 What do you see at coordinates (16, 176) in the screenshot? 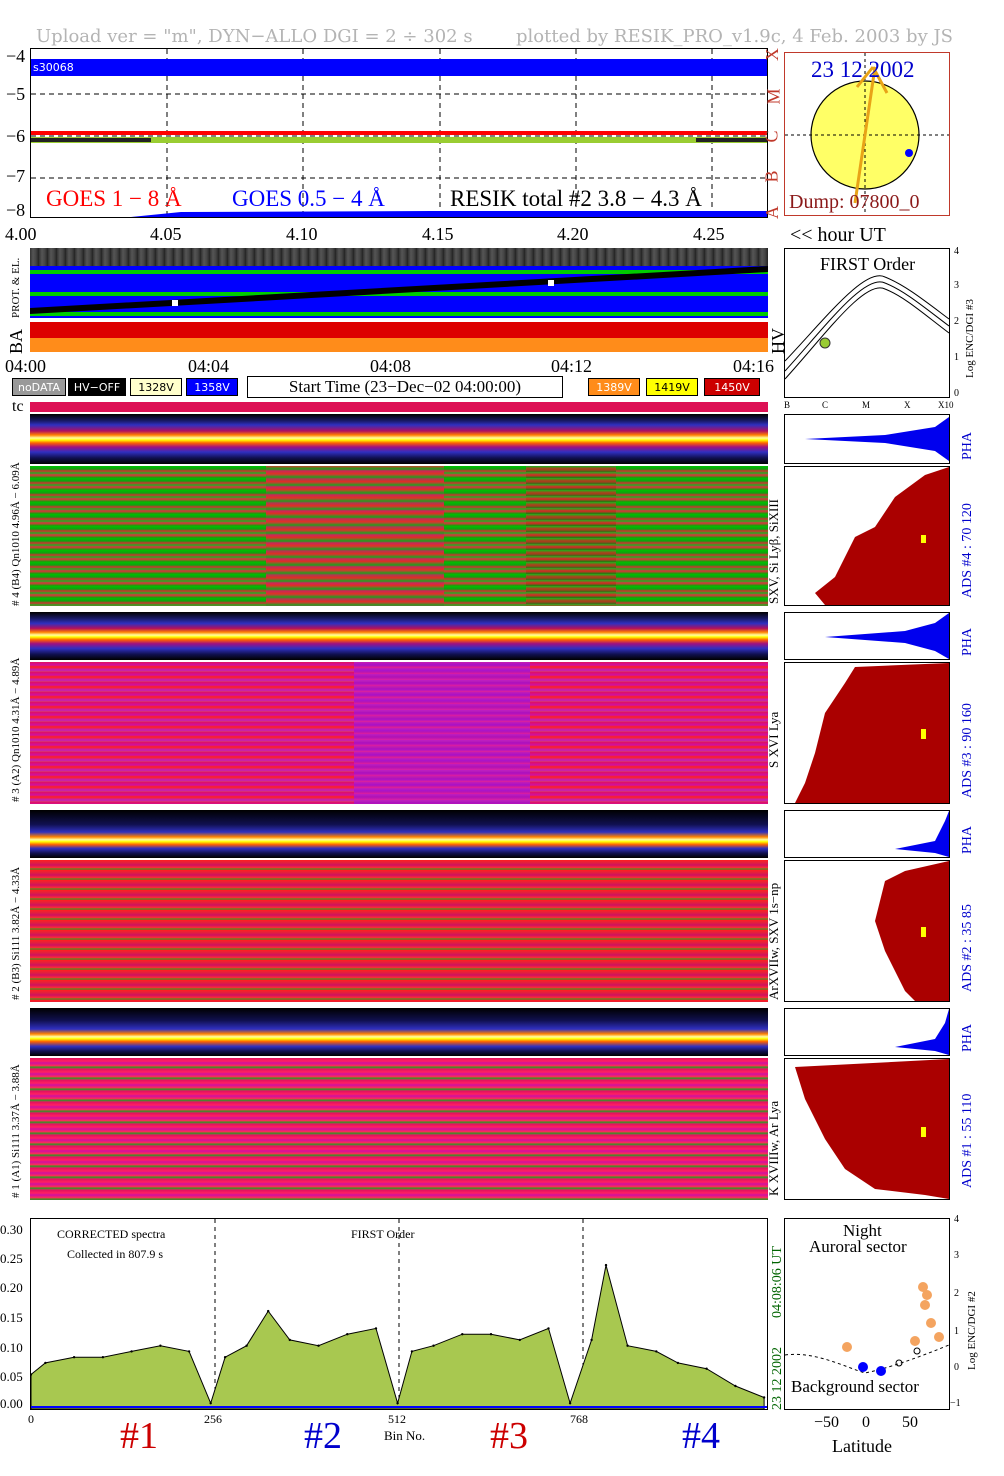
I see `goes-ytick-minus7: −7` at bounding box center [16, 176].